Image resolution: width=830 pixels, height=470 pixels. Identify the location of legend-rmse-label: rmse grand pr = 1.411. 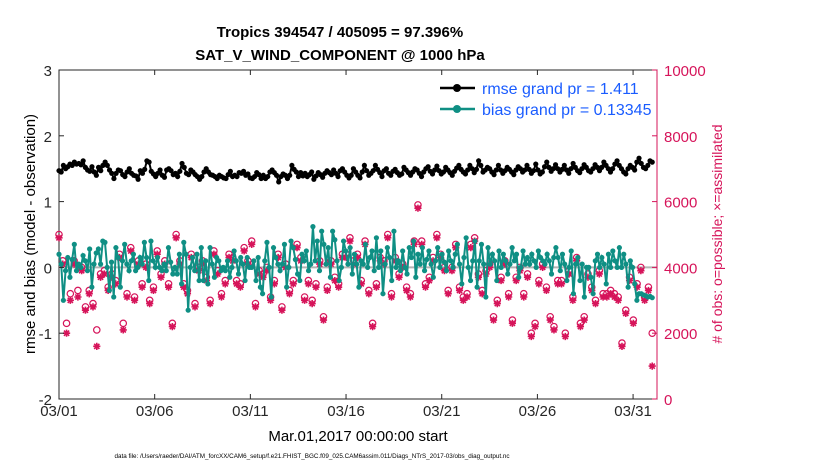
(560, 89).